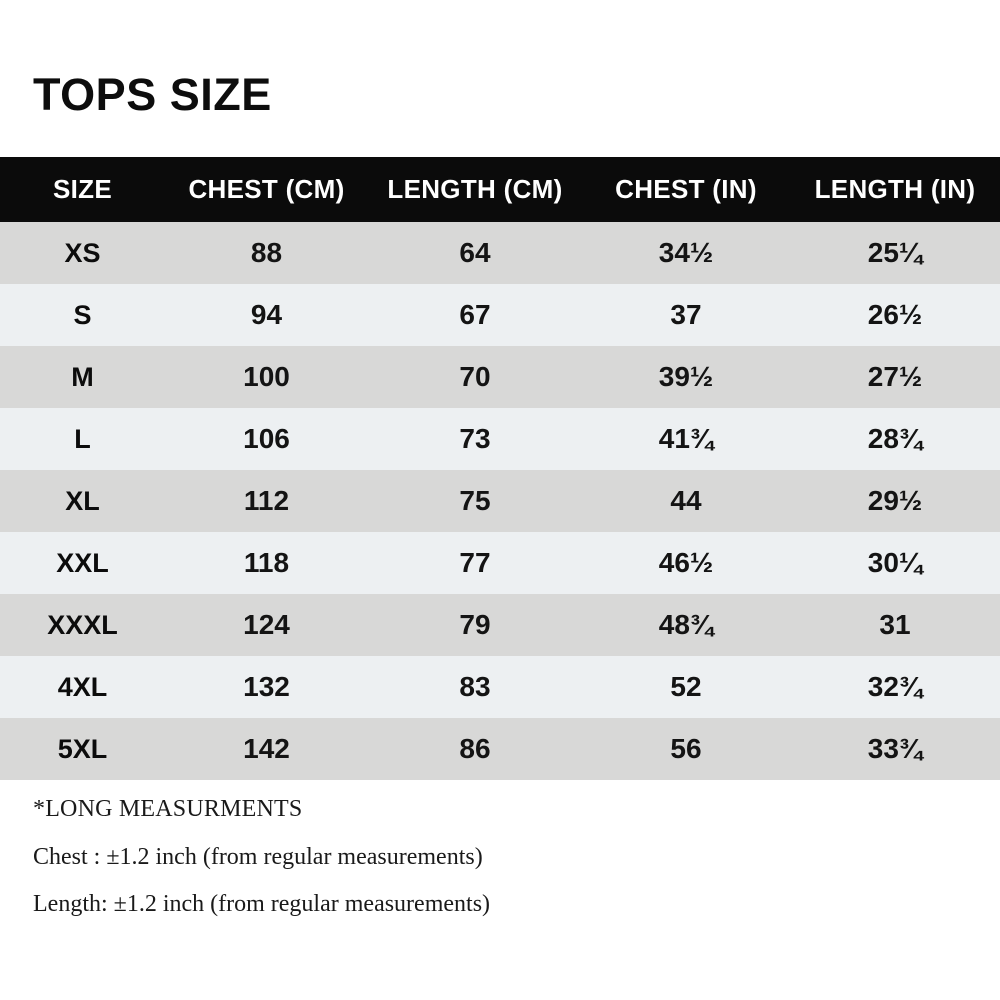 This screenshot has width=1000, height=1000. I want to click on chest-in-value: 48¾, so click(686, 625).